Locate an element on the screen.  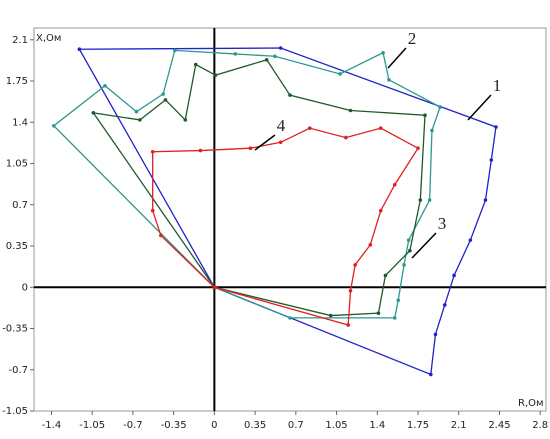
series-name: 2 is located at coordinates (412, 38).